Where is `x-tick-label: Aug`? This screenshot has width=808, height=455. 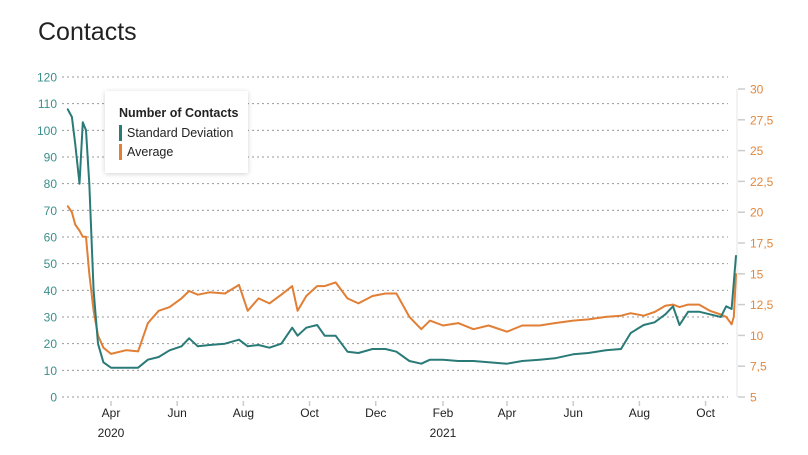
x-tick-label: Aug is located at coordinates (243, 413).